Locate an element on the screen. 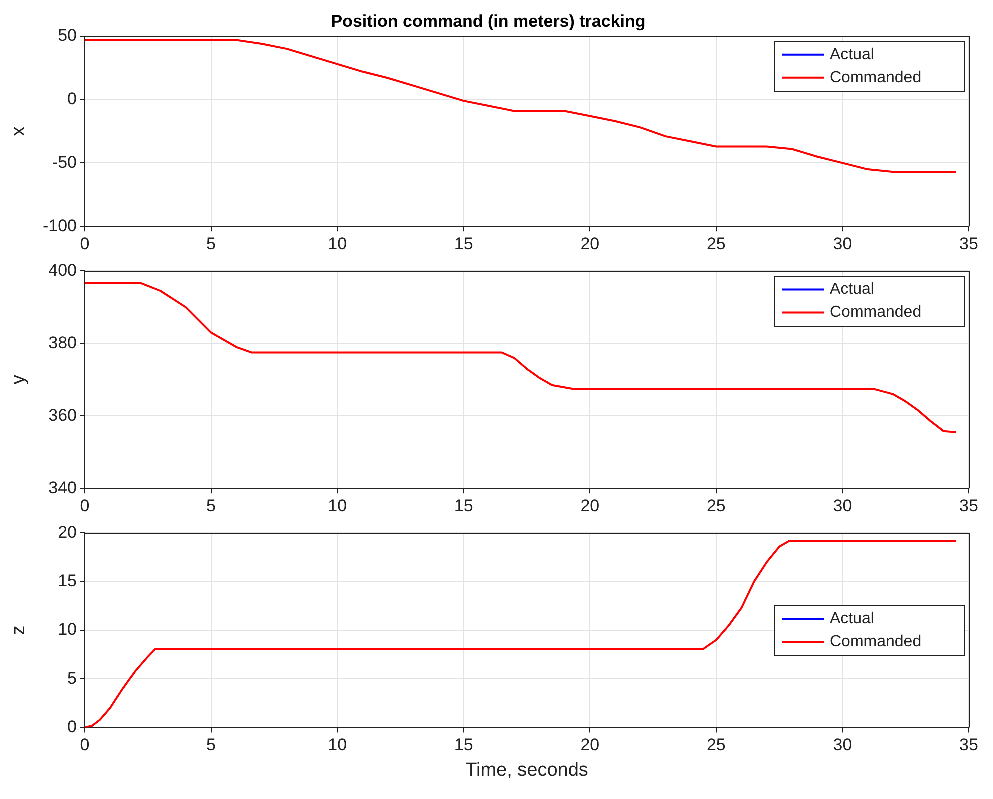 The height and width of the screenshot is (799, 993). y-tick-label: 50 is located at coordinates (67, 36).